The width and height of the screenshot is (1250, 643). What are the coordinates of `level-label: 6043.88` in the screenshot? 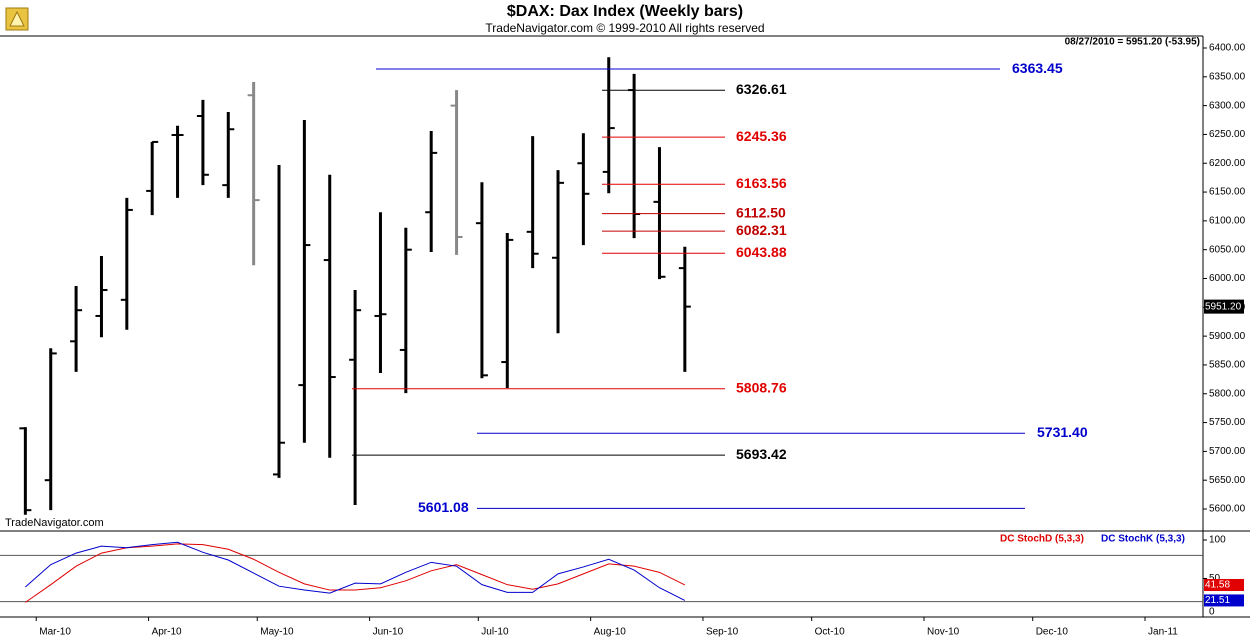 It's located at (761, 252).